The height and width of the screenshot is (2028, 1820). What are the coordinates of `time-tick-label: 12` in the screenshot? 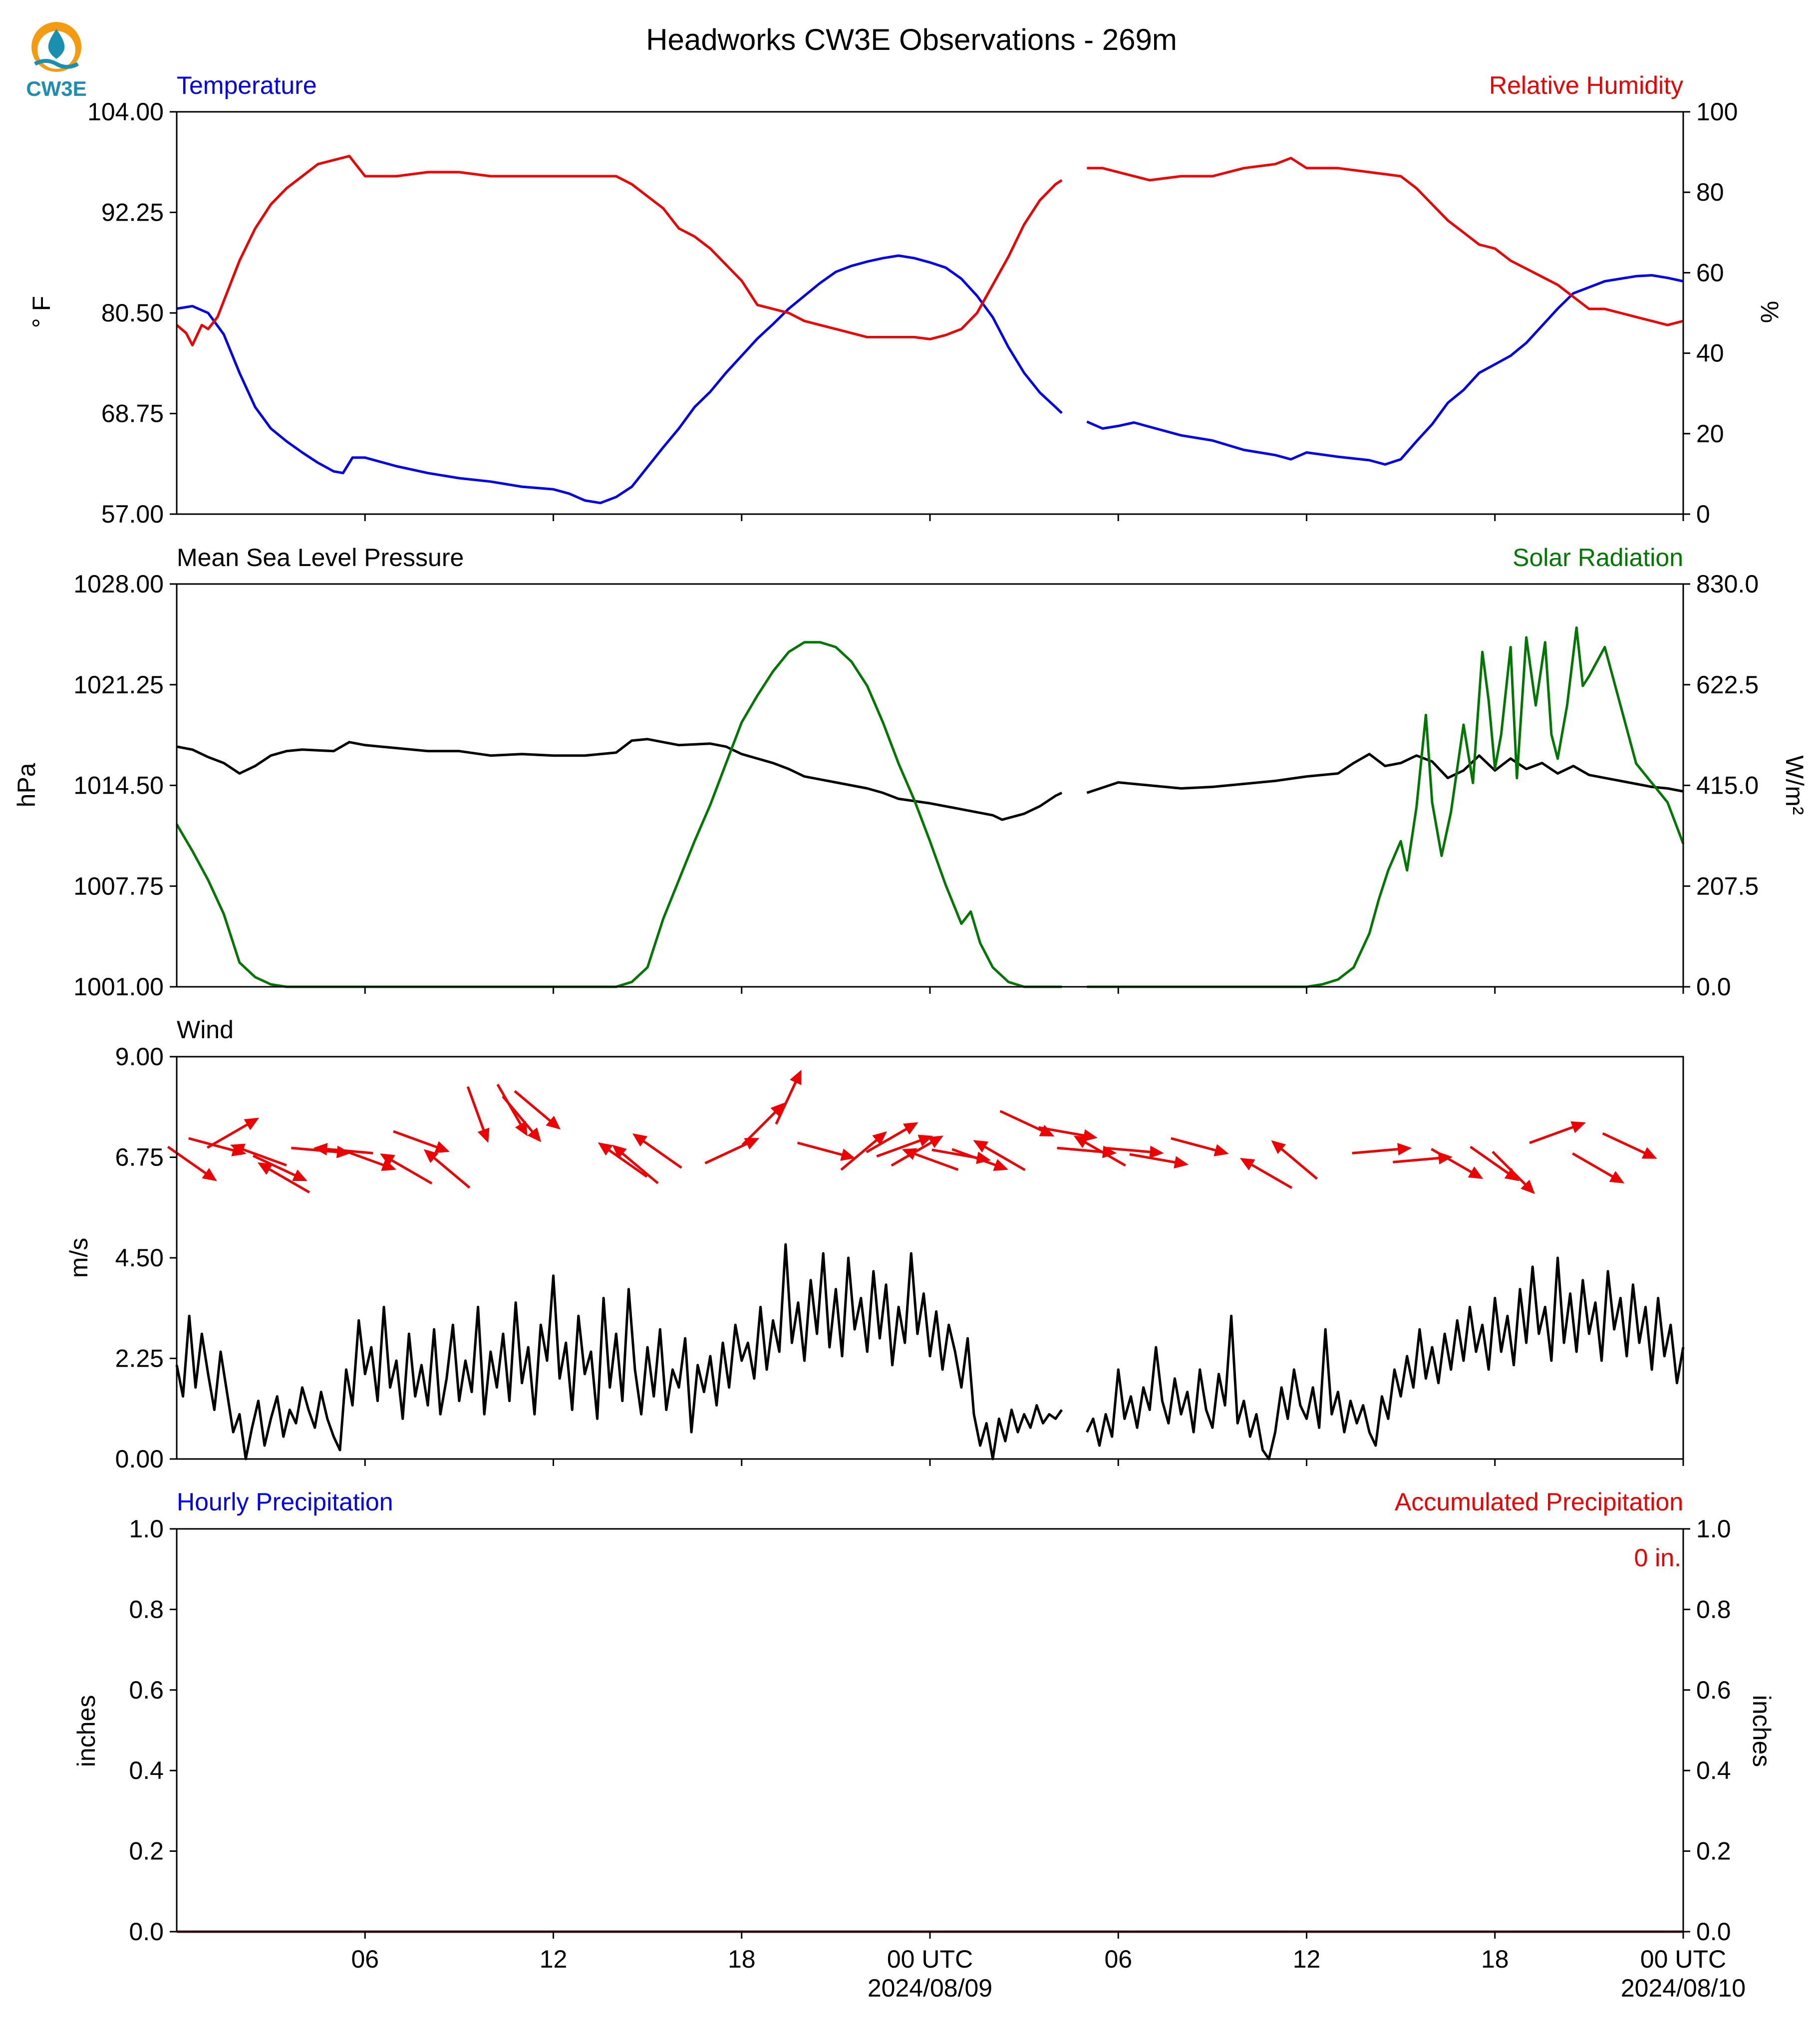 It's located at (1307, 1959).